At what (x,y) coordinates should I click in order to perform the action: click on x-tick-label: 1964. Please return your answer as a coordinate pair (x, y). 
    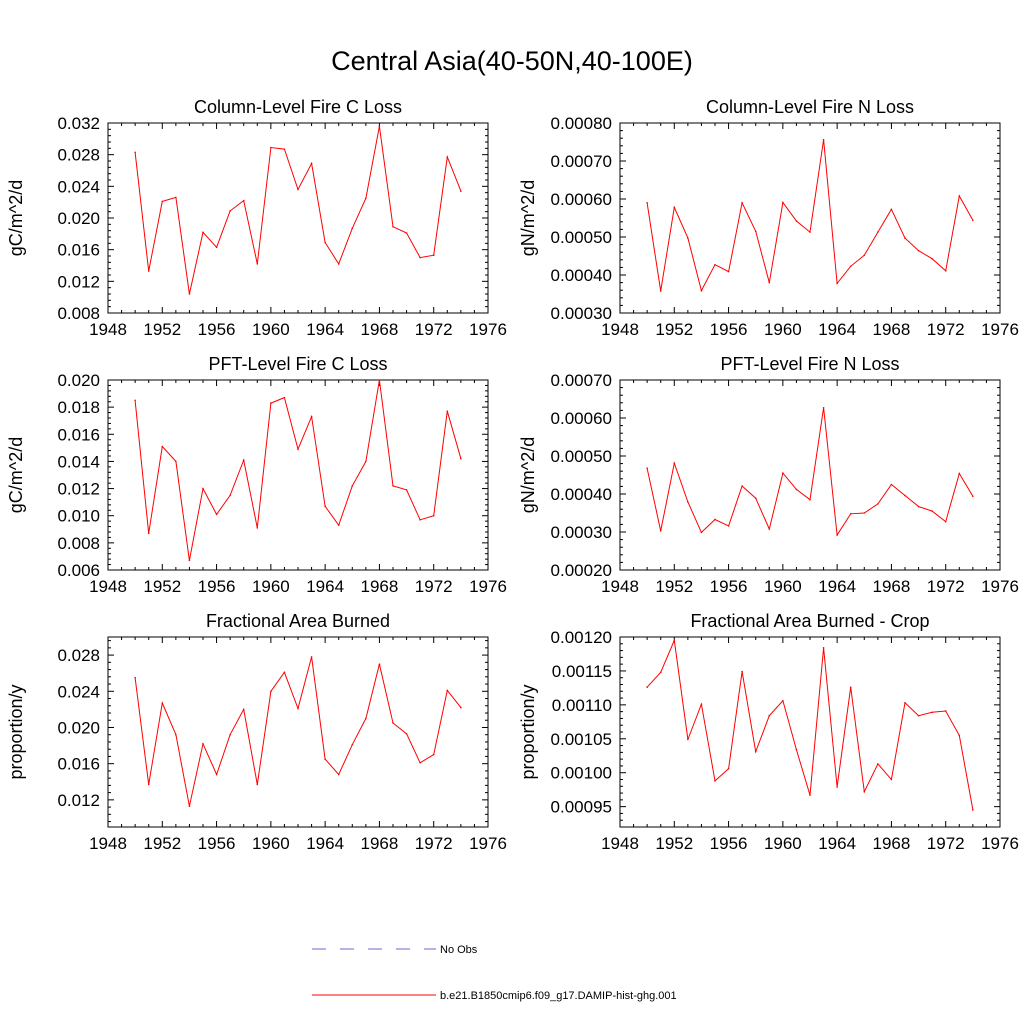
    Looking at the image, I should click on (837, 329).